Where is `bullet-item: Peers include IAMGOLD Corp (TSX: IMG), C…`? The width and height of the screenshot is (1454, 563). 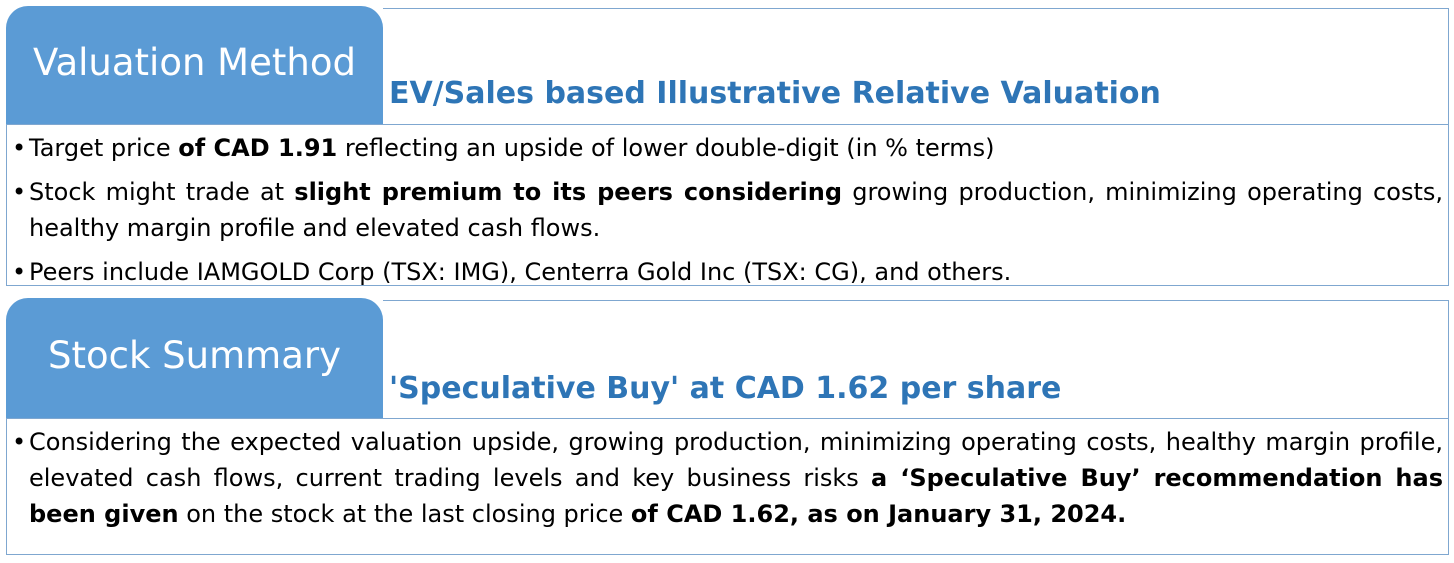
bullet-item: Peers include IAMGOLD Corp (TSX: IMG), C… is located at coordinates (727, 272).